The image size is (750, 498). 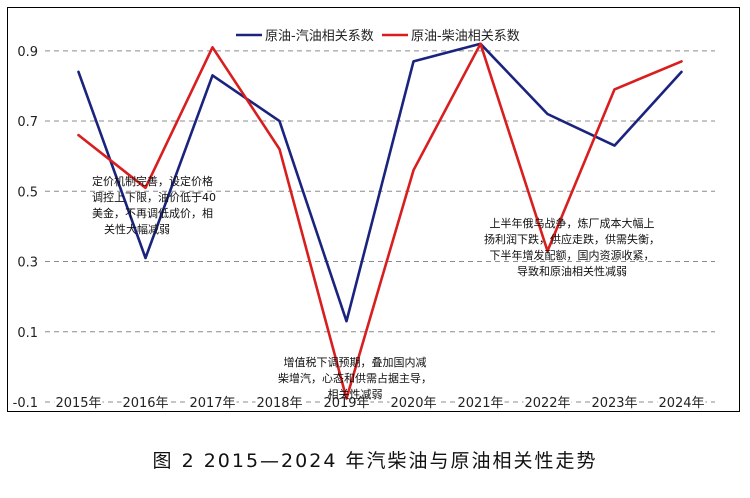 What do you see at coordinates (25, 228) in the screenshot?
I see `y-axis-ticks: -0.1 0.1 0.3 0.5 0.7 0.9` at bounding box center [25, 228].